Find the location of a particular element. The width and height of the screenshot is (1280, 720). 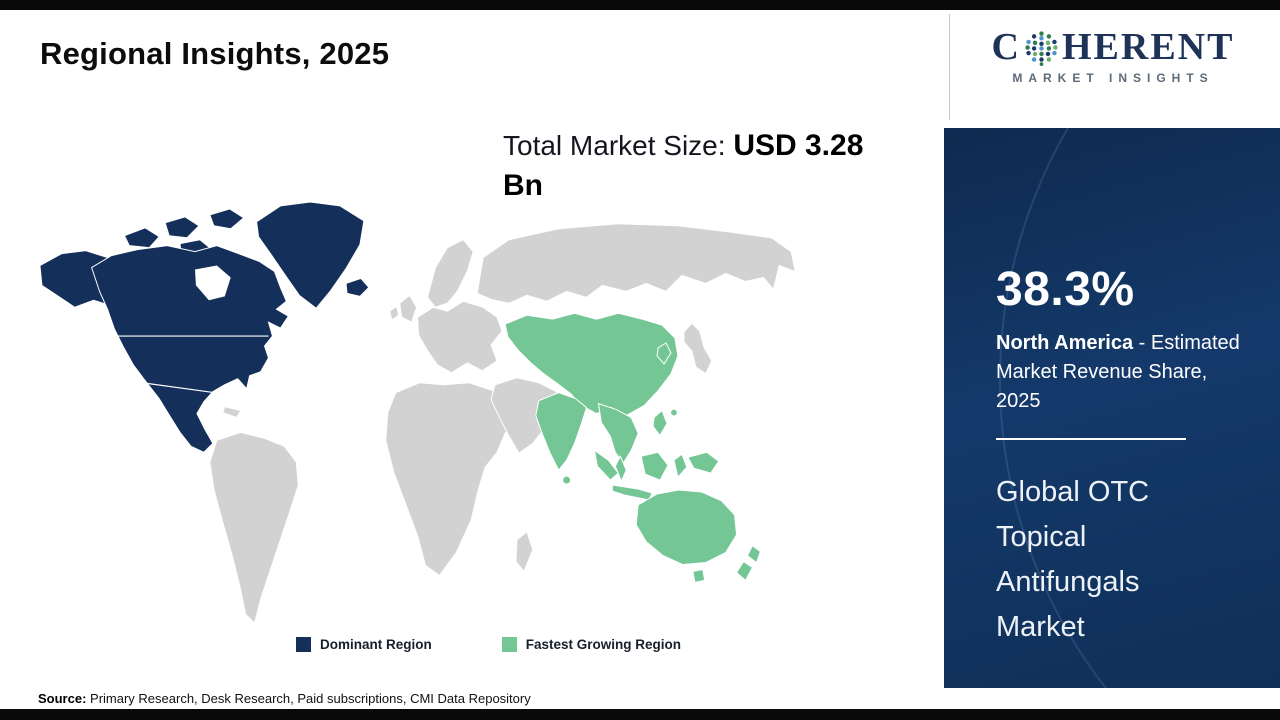

map-uk is located at coordinates (408, 308).